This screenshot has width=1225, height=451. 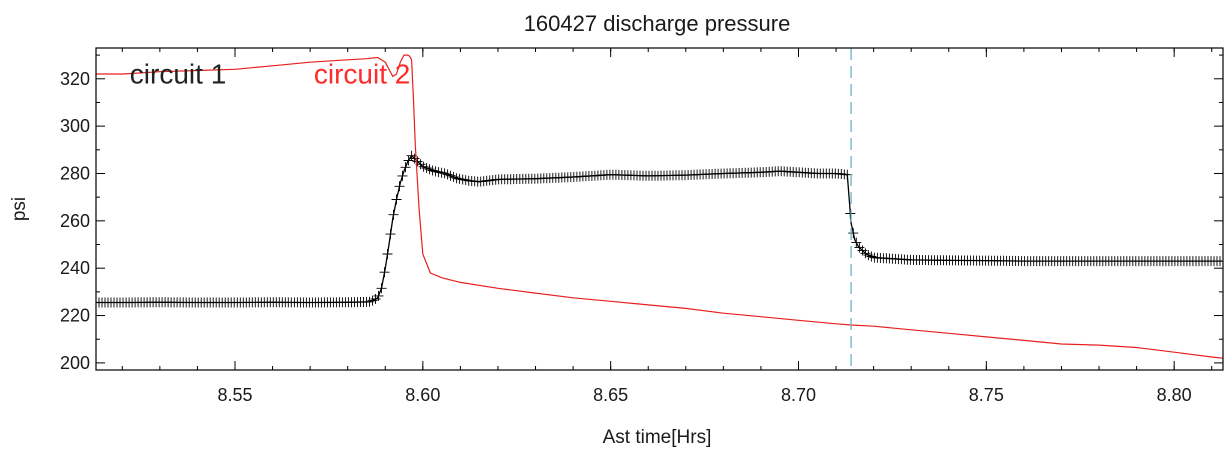 I want to click on chart-title: 160427 discharge pressure, so click(x=657, y=23).